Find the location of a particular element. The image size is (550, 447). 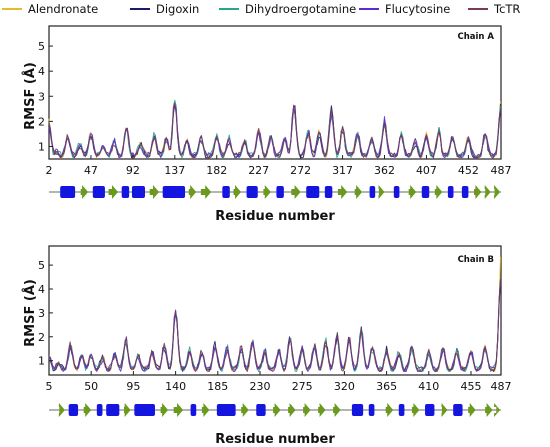

x-tick-label-b-487: 487 is located at coordinates (501, 386).